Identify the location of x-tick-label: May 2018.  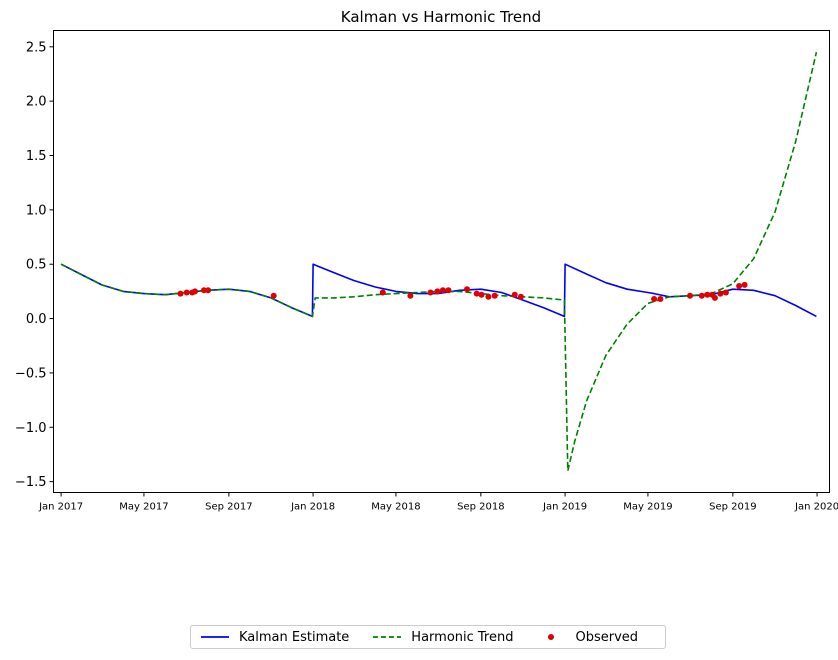
(395, 507).